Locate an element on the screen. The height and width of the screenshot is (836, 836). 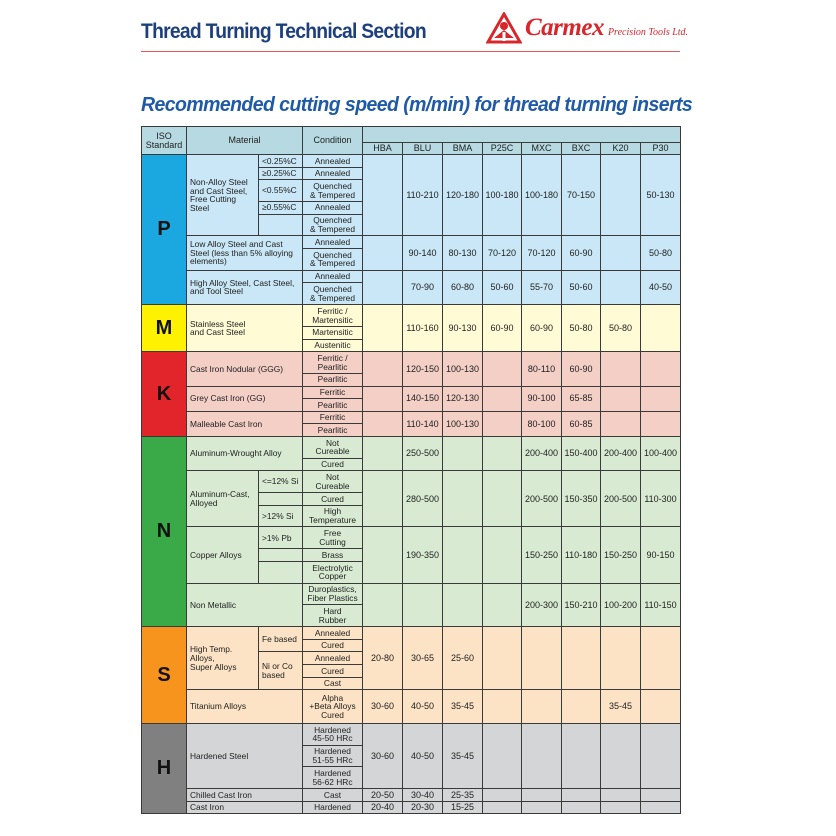
condition: Hardened 51-55 HRc is located at coordinates (333, 756).